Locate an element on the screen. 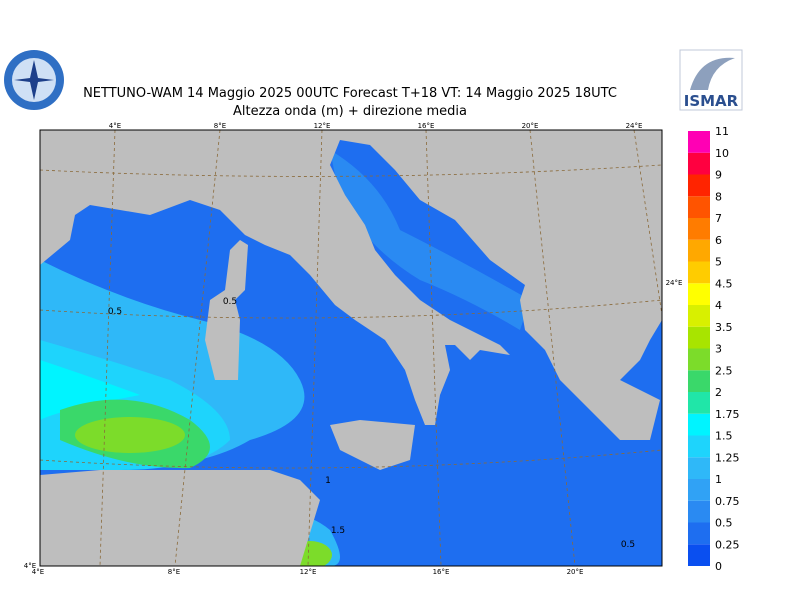 The image size is (794, 600). logo-text: ISMAR is located at coordinates (711, 101).